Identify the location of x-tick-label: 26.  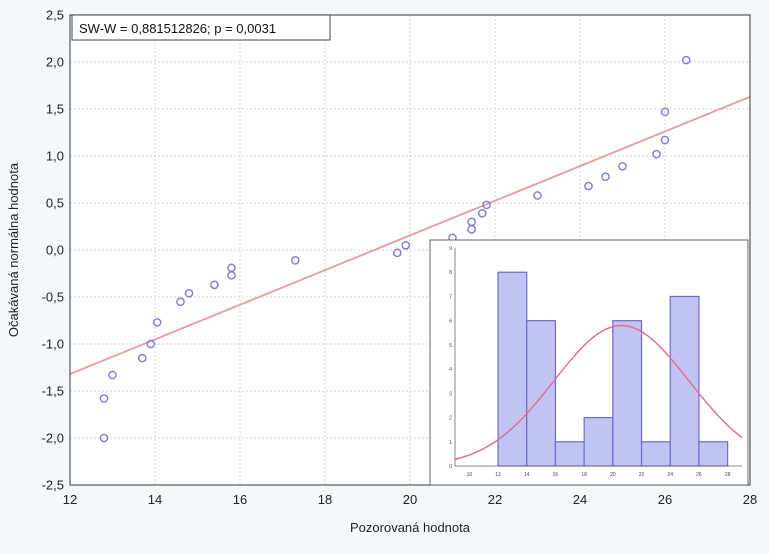
(665, 499).